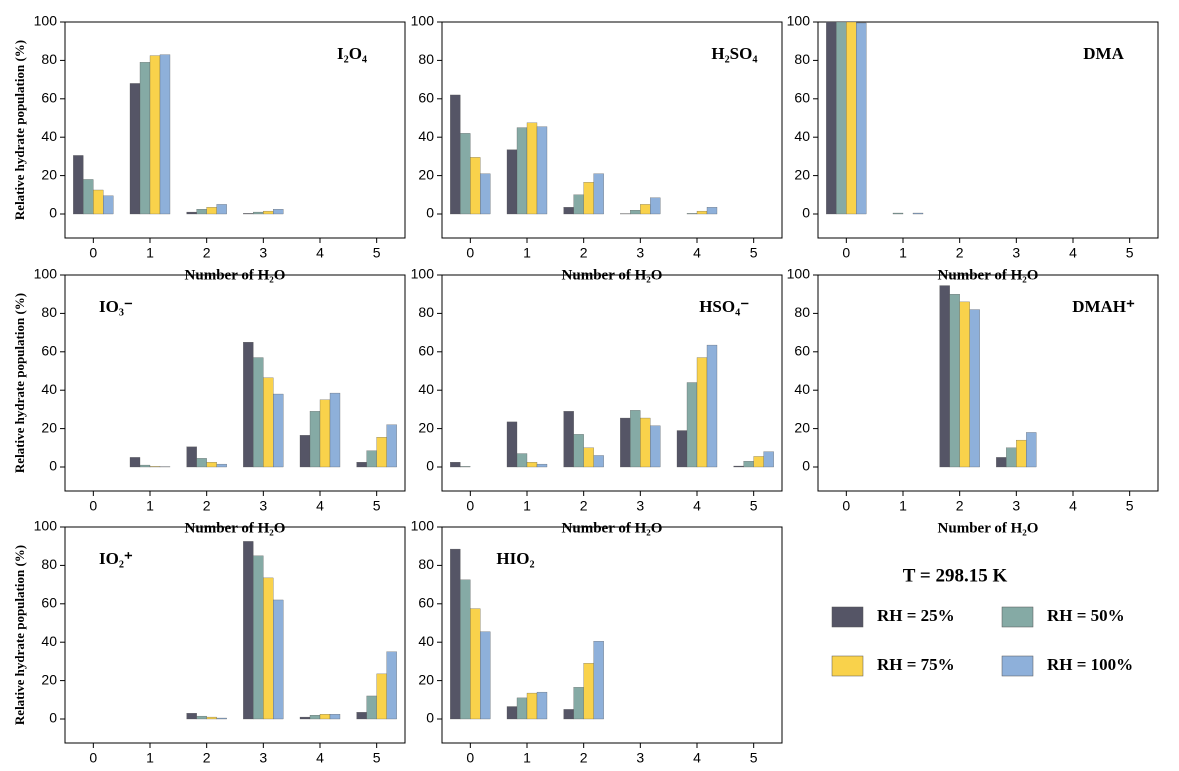 This screenshot has height=771, width=1179. Describe the element at coordinates (724, 306) in the screenshot. I see `chart-title: HSO₄⁻` at that location.